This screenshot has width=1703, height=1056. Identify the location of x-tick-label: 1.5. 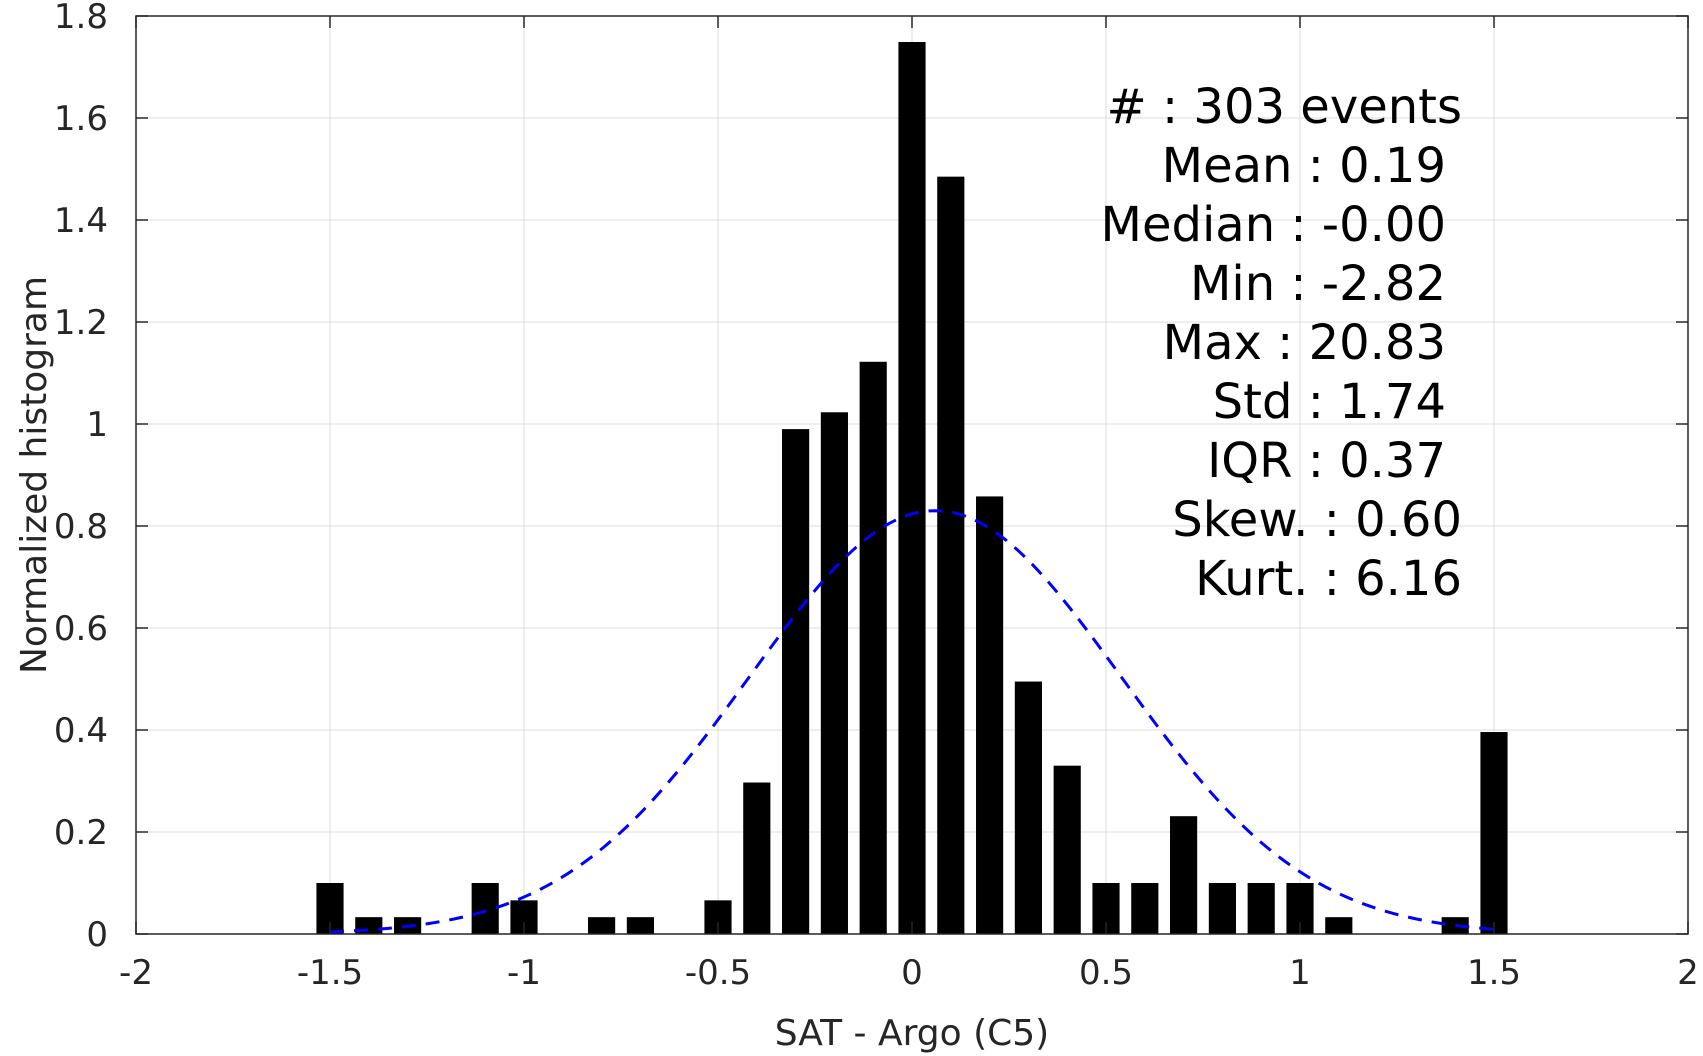
(1494, 973).